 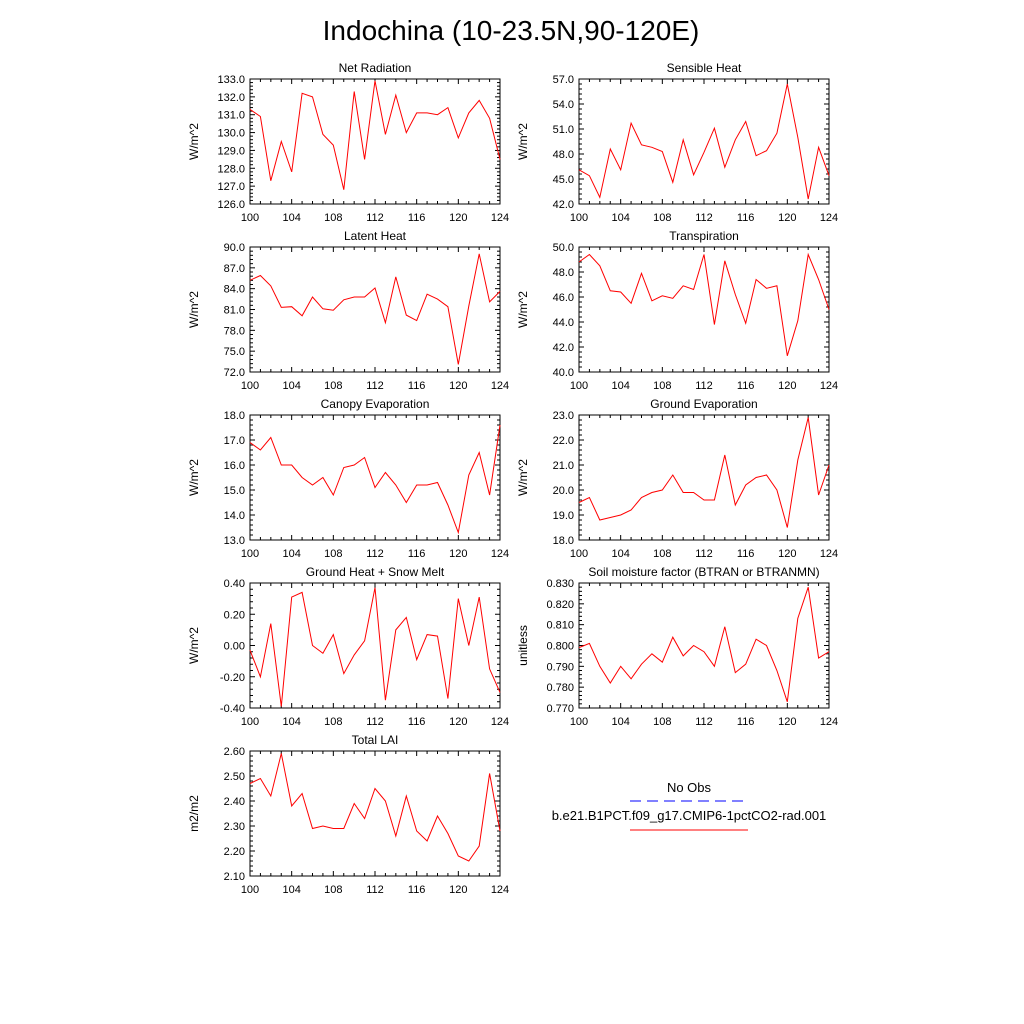 What do you see at coordinates (232, 709) in the screenshot?
I see `y-tick-label: -0.40` at bounding box center [232, 709].